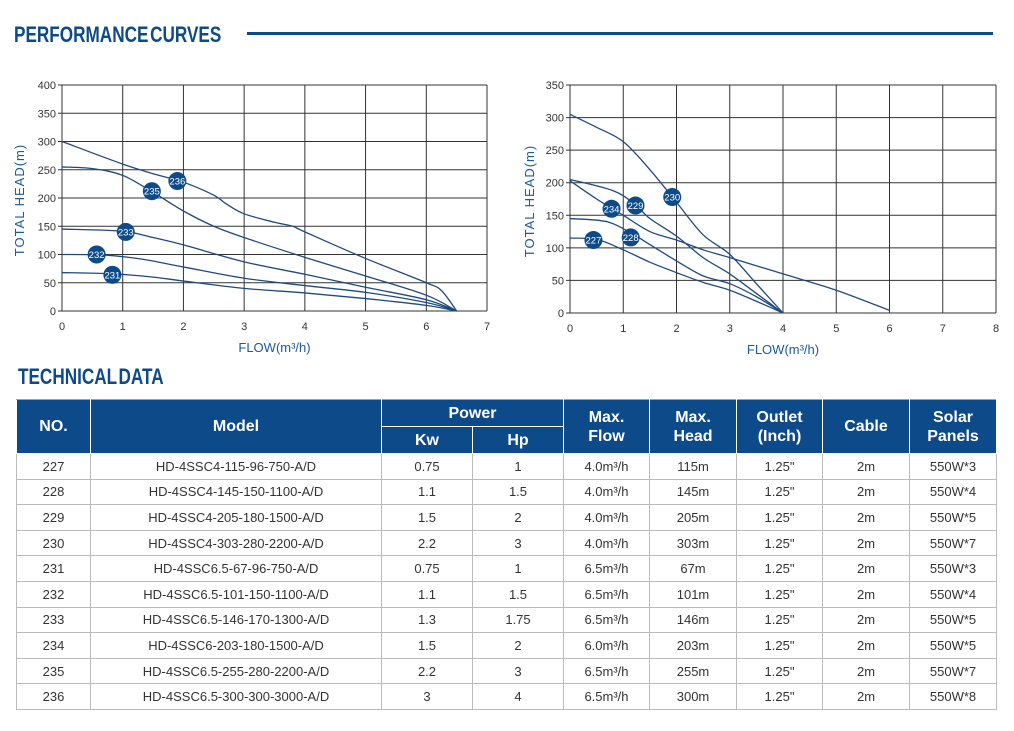  I want to click on cell-max-head: 300m, so click(693, 696).